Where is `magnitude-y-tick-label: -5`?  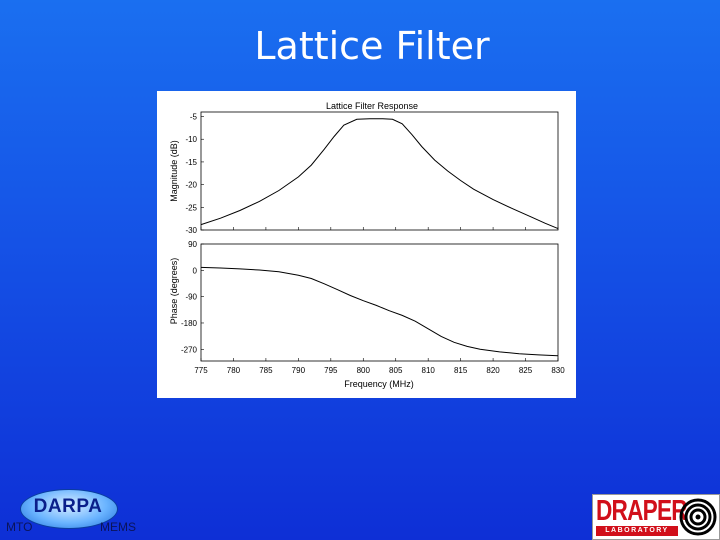
magnitude-y-tick-label: -5 is located at coordinates (194, 117).